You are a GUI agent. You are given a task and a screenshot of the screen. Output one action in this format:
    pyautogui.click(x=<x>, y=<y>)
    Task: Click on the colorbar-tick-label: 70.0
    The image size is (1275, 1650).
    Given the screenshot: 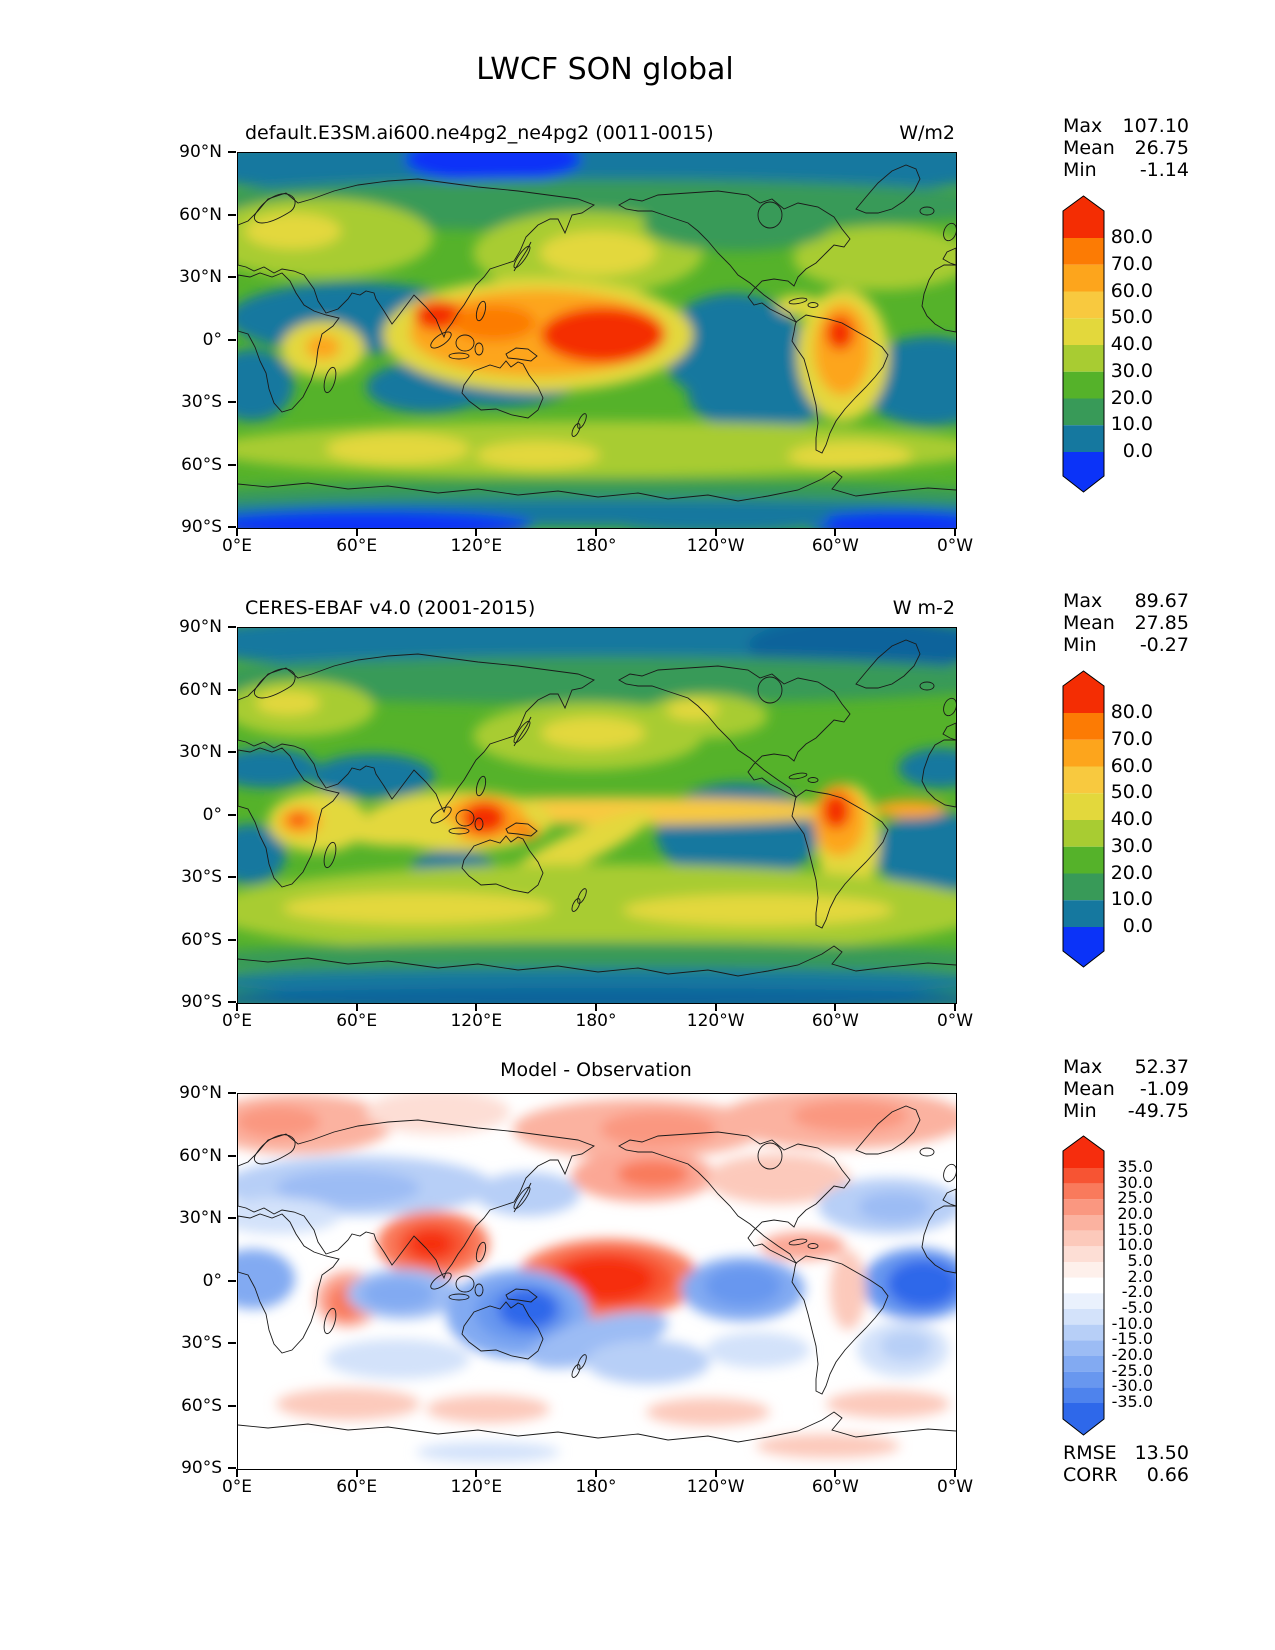 What is the action you would take?
    pyautogui.click(x=1131, y=738)
    